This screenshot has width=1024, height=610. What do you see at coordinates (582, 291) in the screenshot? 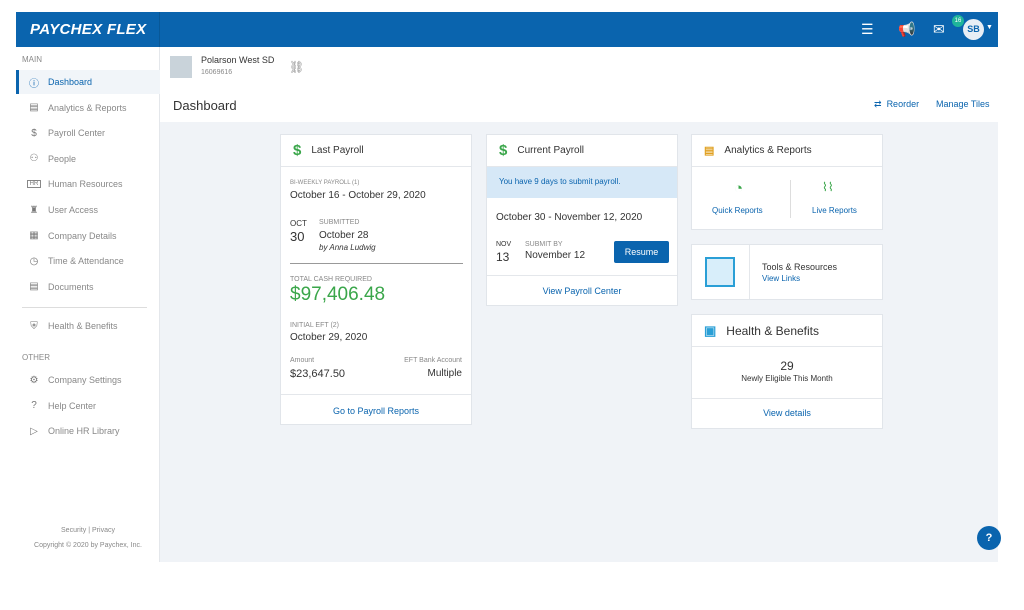
I see `payroll-center-link: View Payroll Center` at bounding box center [582, 291].